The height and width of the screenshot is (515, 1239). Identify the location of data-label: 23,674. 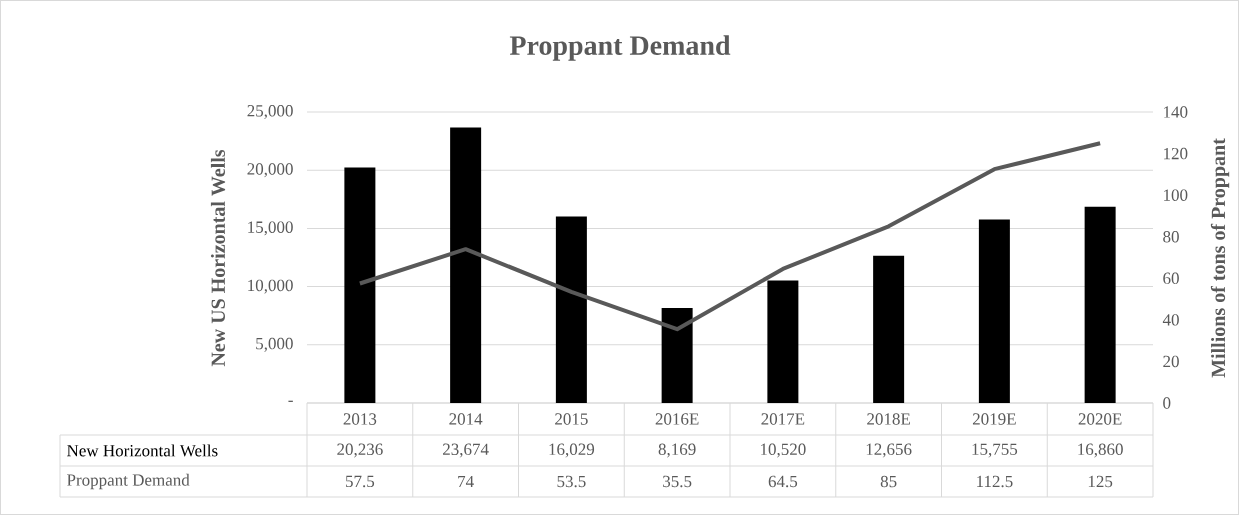
(466, 450).